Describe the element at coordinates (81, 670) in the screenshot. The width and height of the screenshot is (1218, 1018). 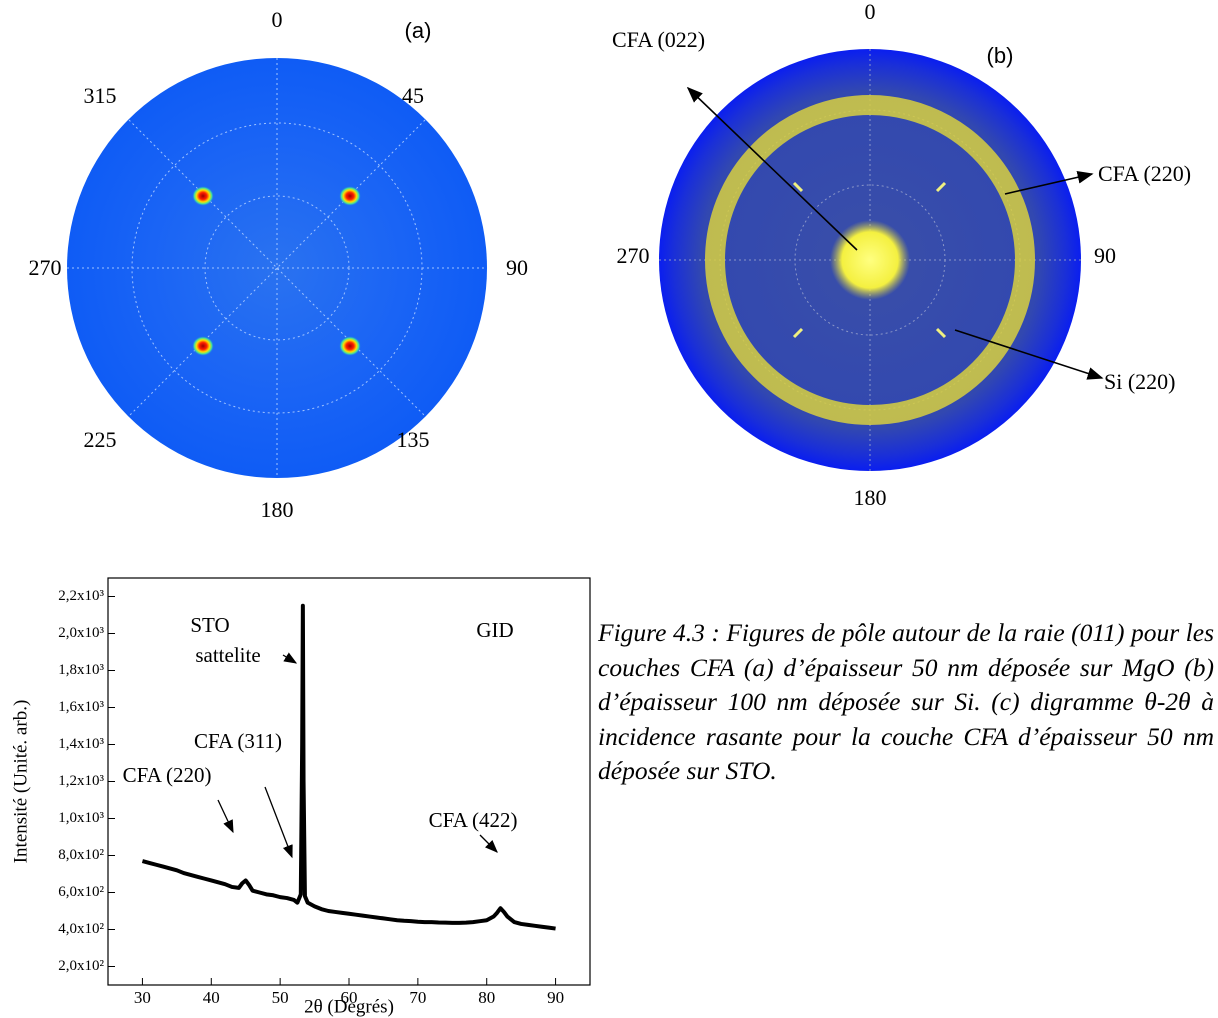
I see `y-tick-label: 1,8x10³` at that location.